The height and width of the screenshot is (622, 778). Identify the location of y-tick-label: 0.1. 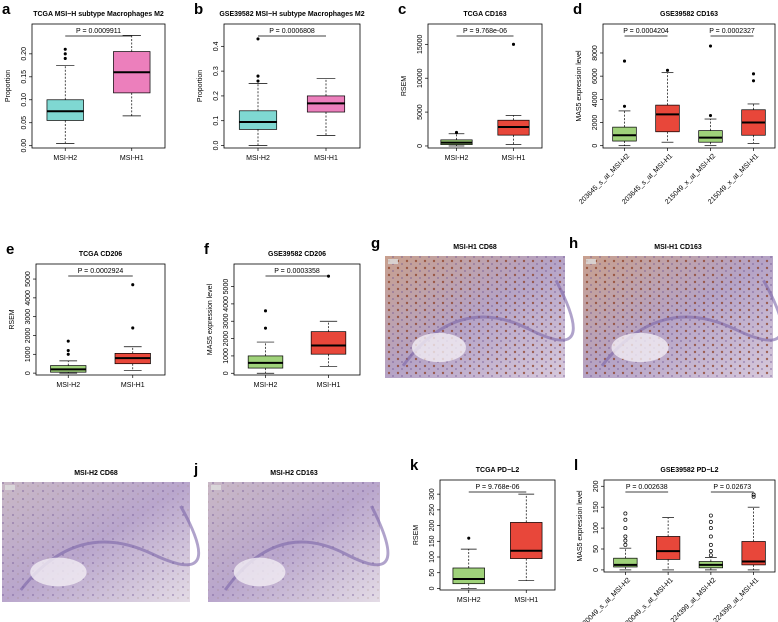
(216, 121).